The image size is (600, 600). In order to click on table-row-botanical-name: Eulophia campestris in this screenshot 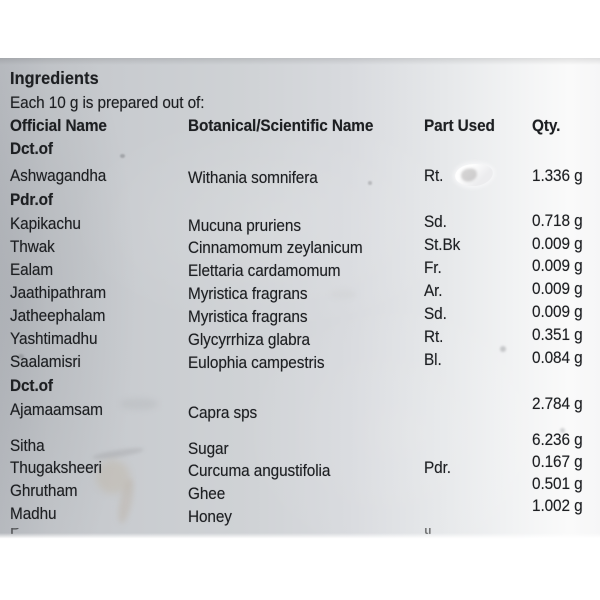, I will do `click(256, 363)`.